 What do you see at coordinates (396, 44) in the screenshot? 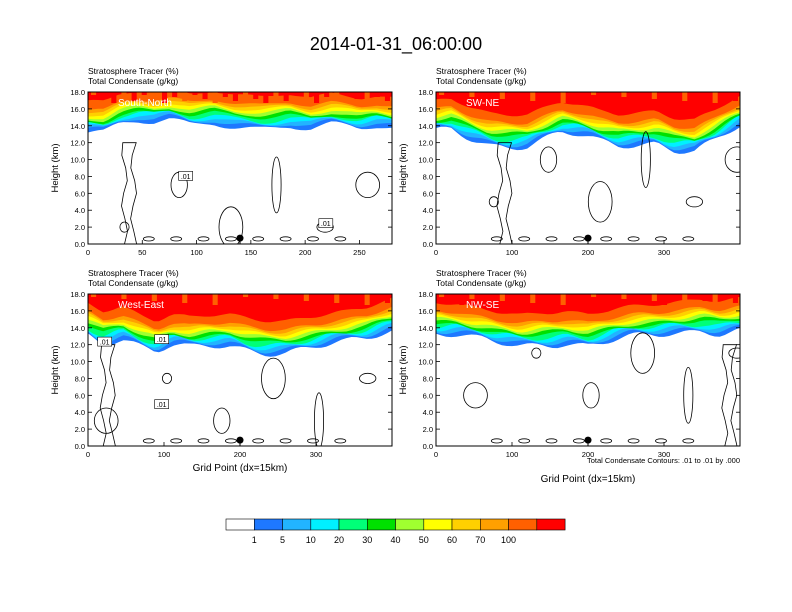
I see `figure-title: 2014-01-31_06:00:00` at bounding box center [396, 44].